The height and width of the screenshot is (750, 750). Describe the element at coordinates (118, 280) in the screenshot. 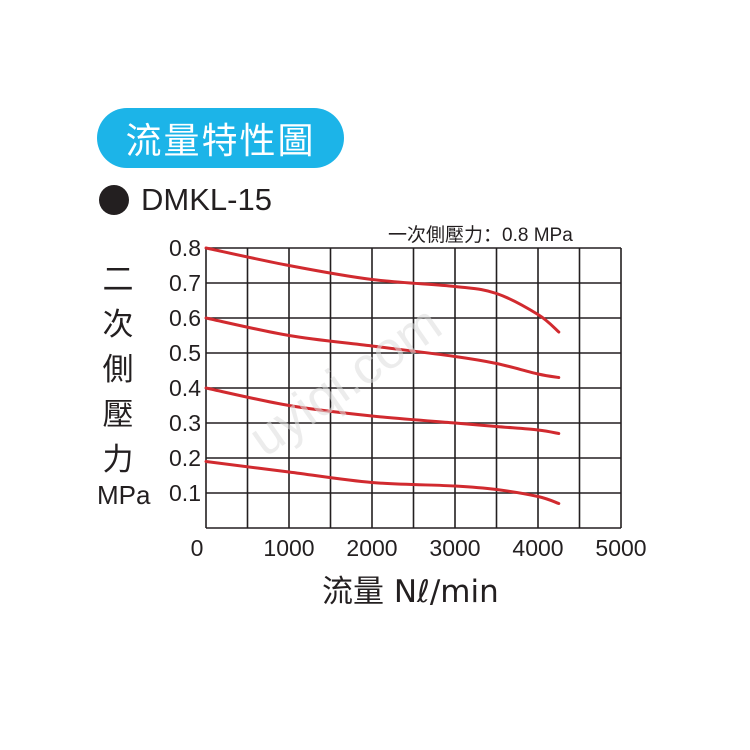

I see `y-axis-label-char: 二` at that location.